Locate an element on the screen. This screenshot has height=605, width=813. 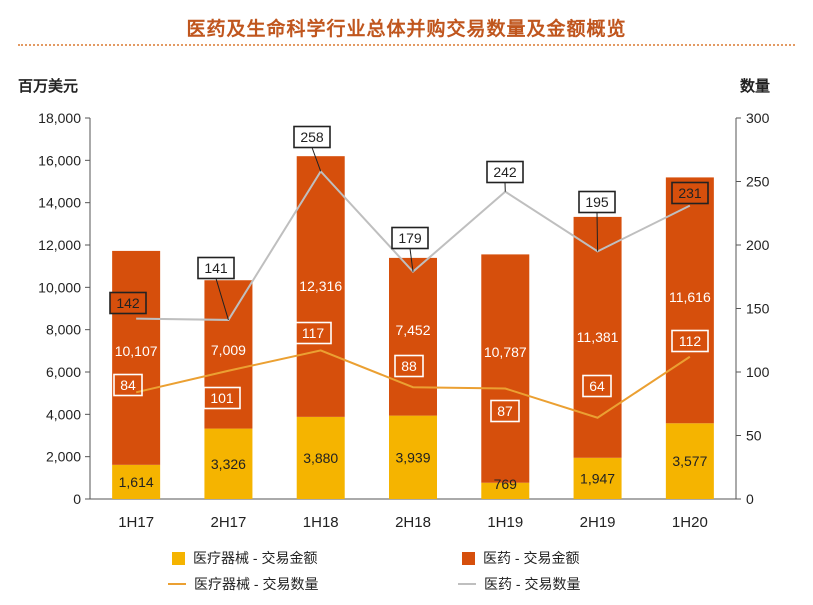
right-axis-tick-label: 150 is located at coordinates (758, 309).